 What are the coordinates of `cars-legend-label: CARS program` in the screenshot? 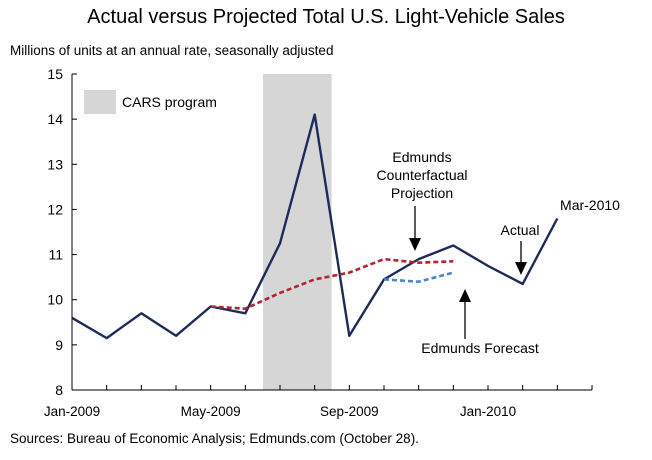 It's located at (169, 102).